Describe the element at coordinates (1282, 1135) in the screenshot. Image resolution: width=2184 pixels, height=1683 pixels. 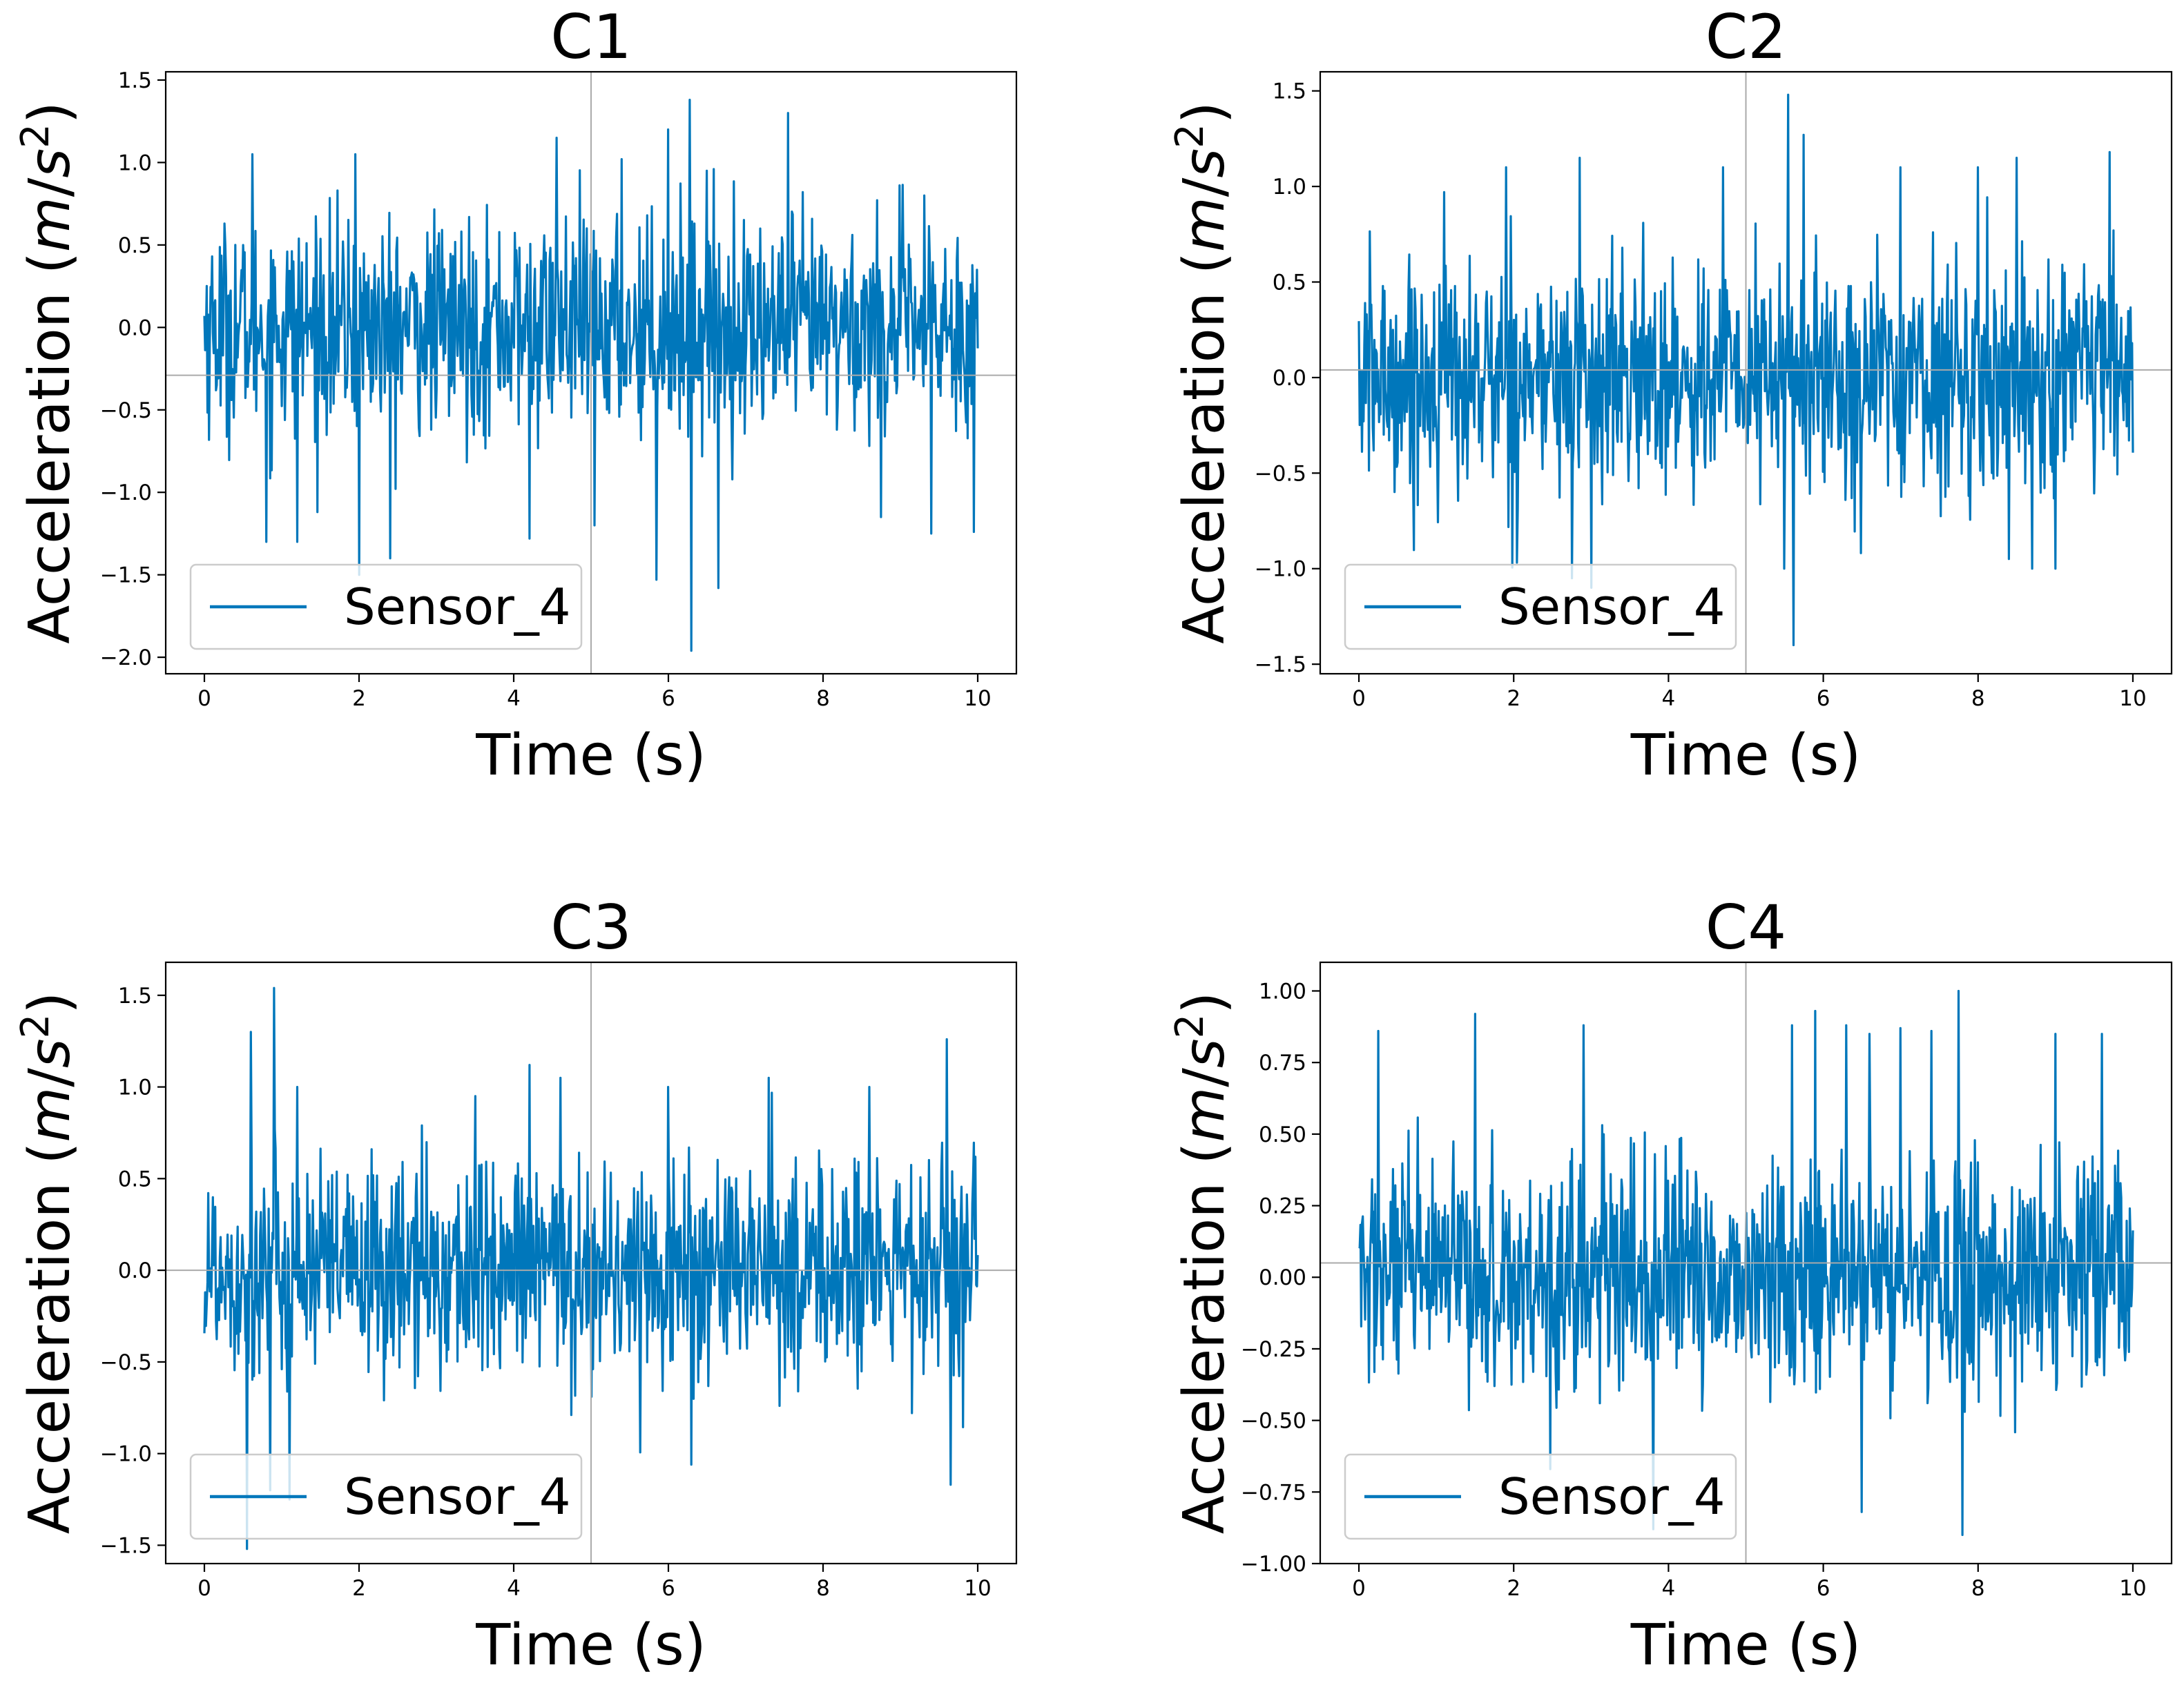
I see `y-tick-label: 0.50` at that location.